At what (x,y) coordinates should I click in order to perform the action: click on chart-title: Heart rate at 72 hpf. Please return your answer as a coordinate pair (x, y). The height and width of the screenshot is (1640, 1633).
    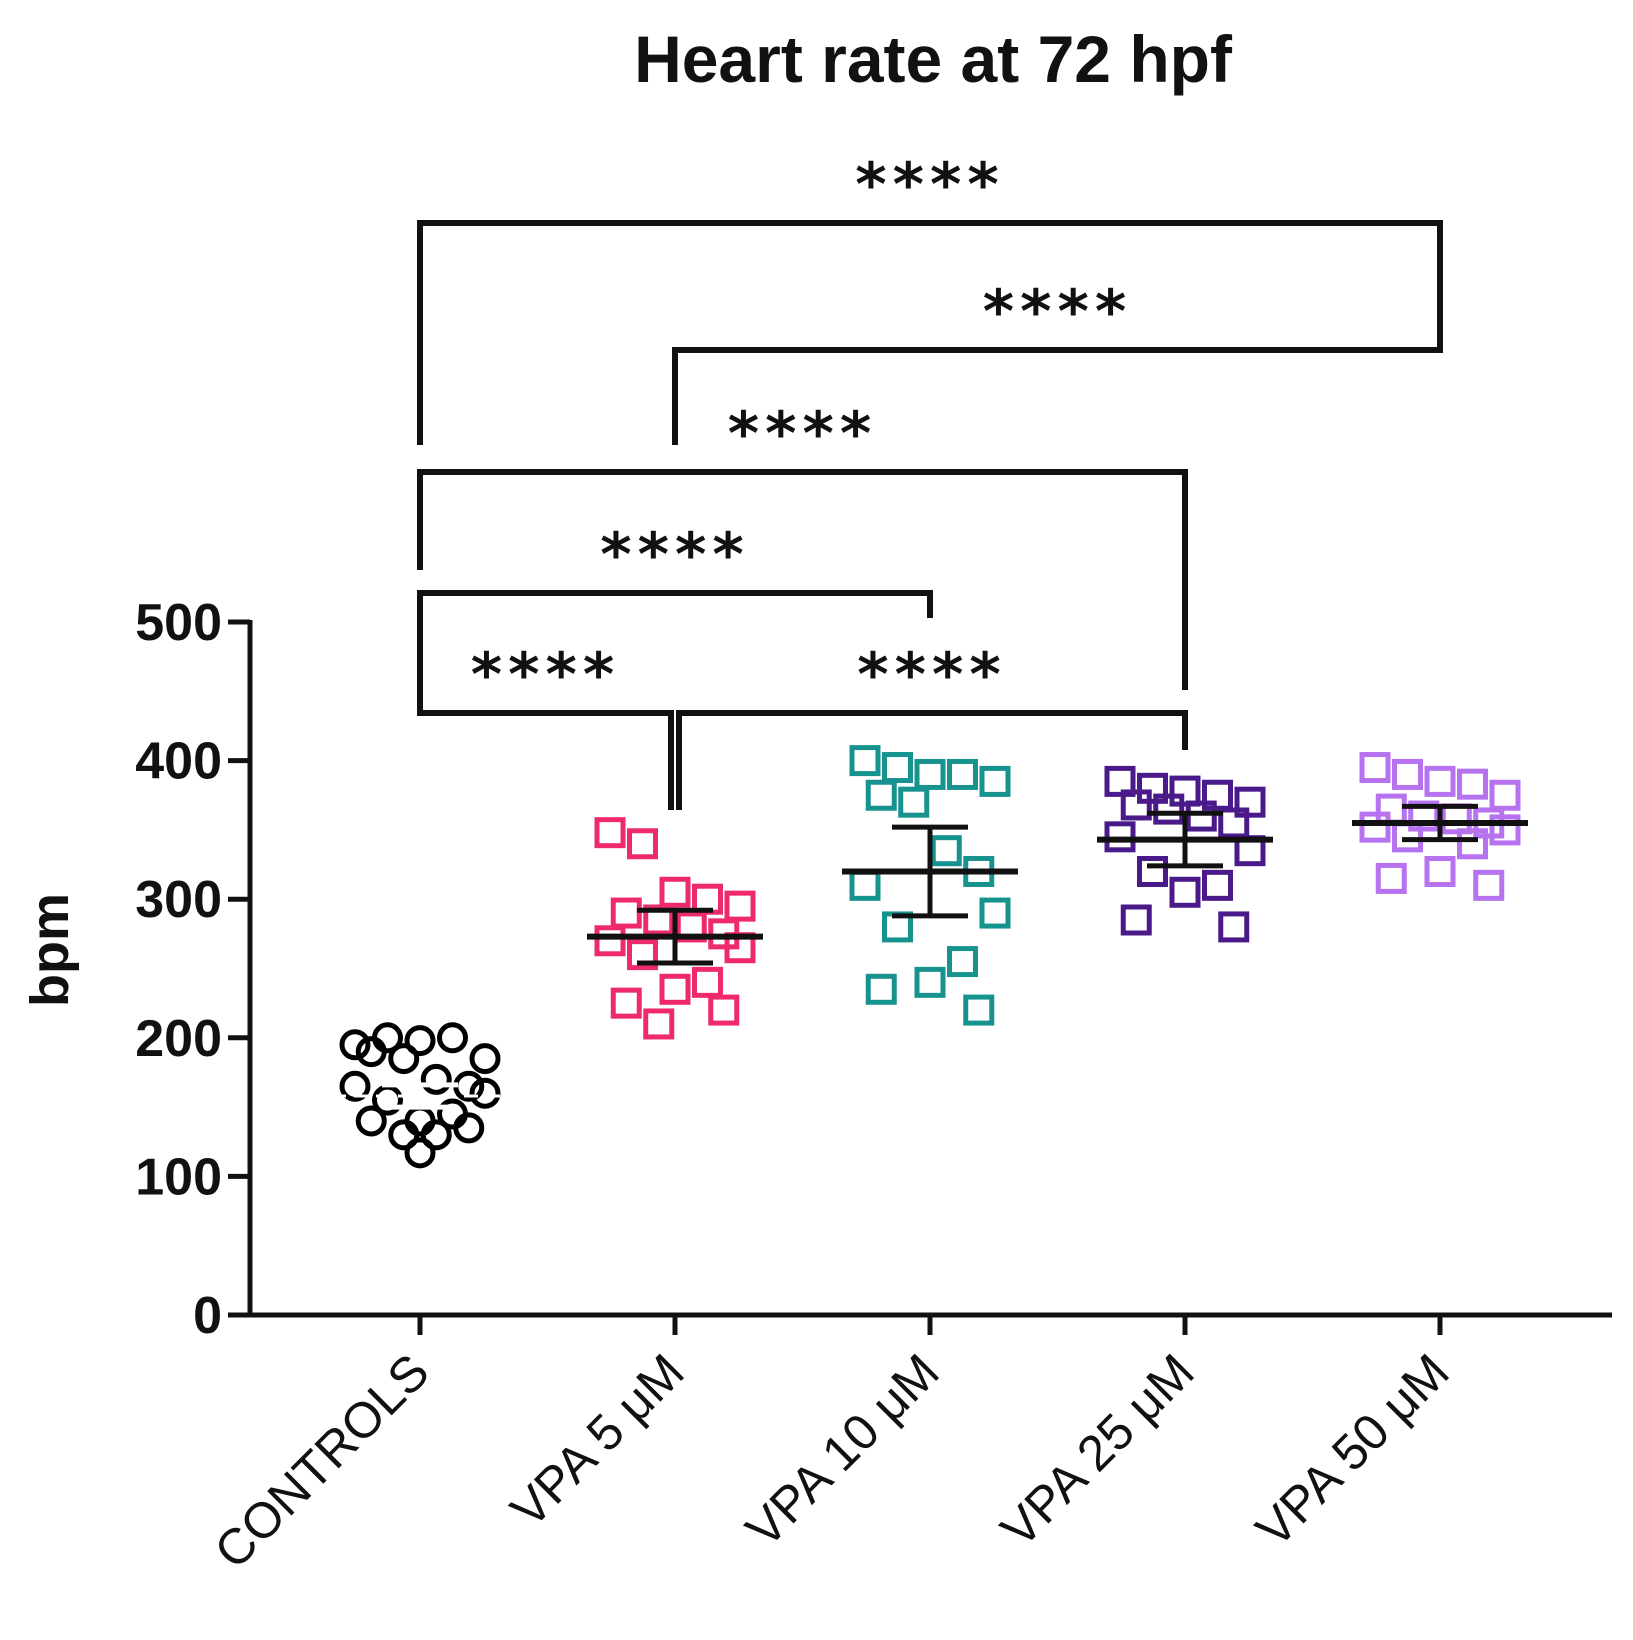
    Looking at the image, I should click on (933, 59).